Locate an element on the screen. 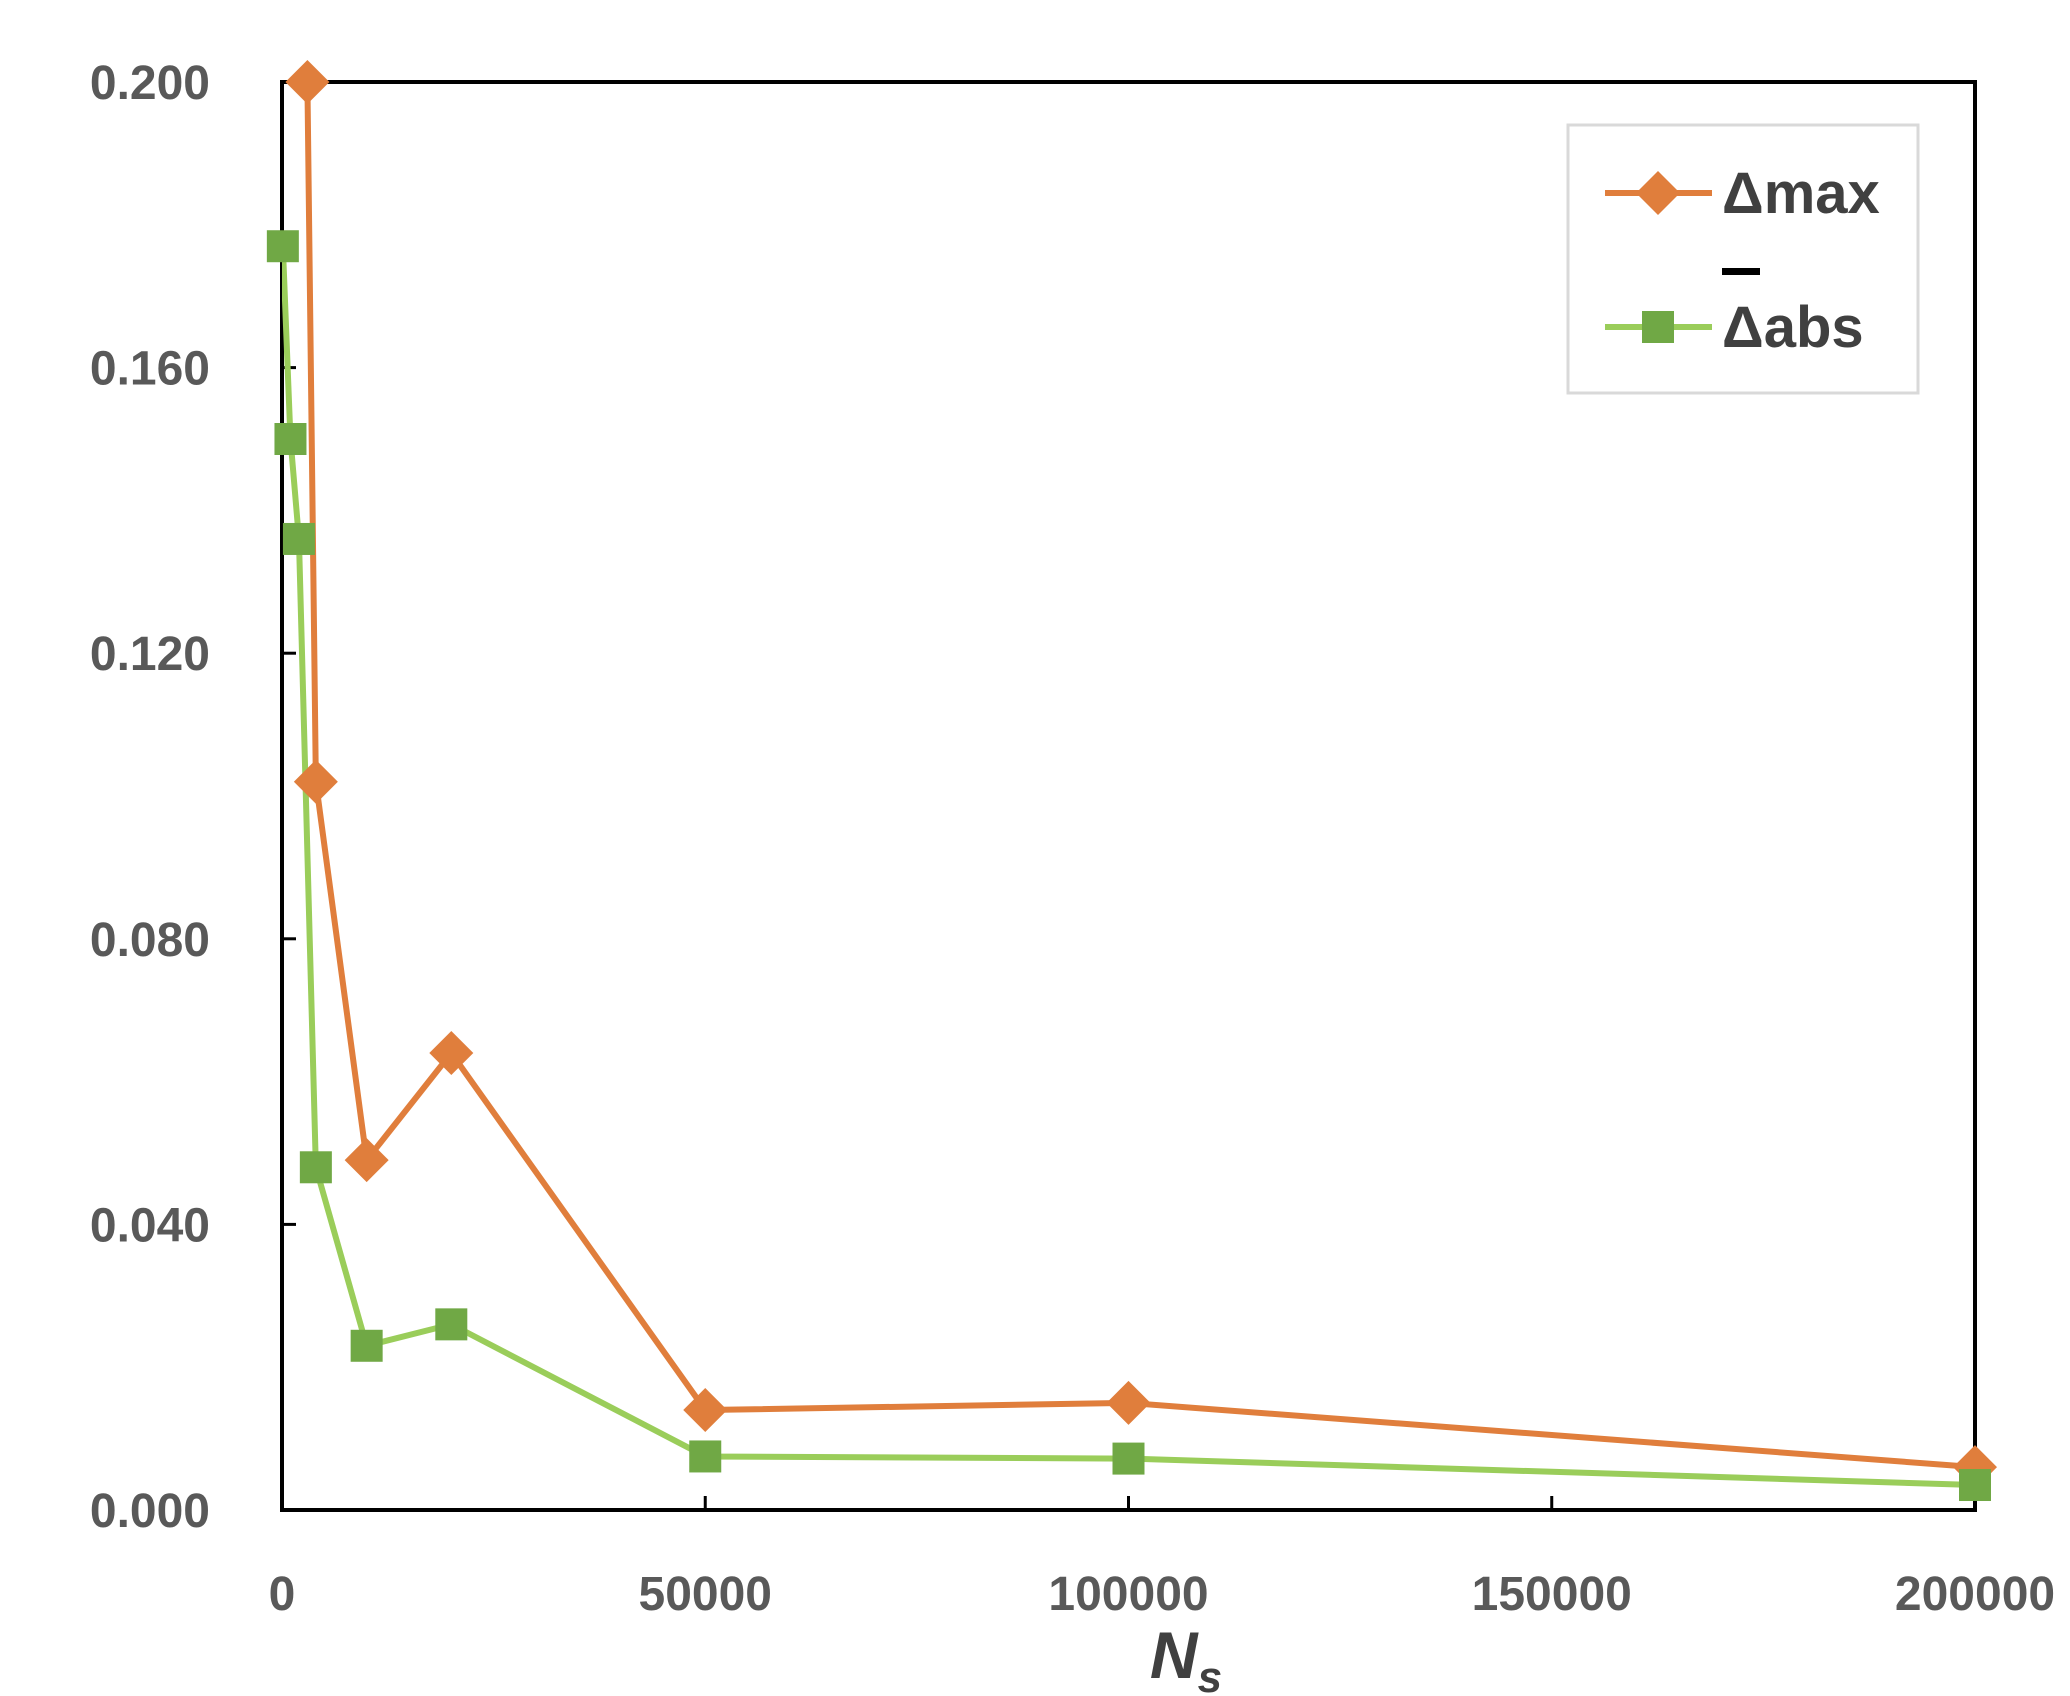 This screenshot has width=2070, height=1696. x-axis-title: Ns is located at coordinates (1186, 1657).